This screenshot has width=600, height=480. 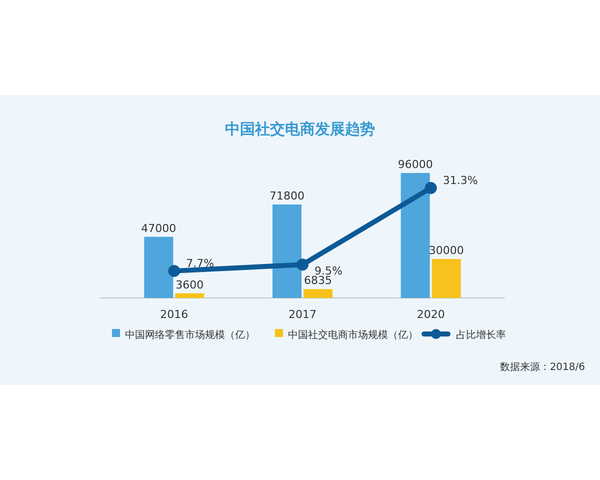 I want to click on source-note: 数据来源：2018/6, so click(x=542, y=367).